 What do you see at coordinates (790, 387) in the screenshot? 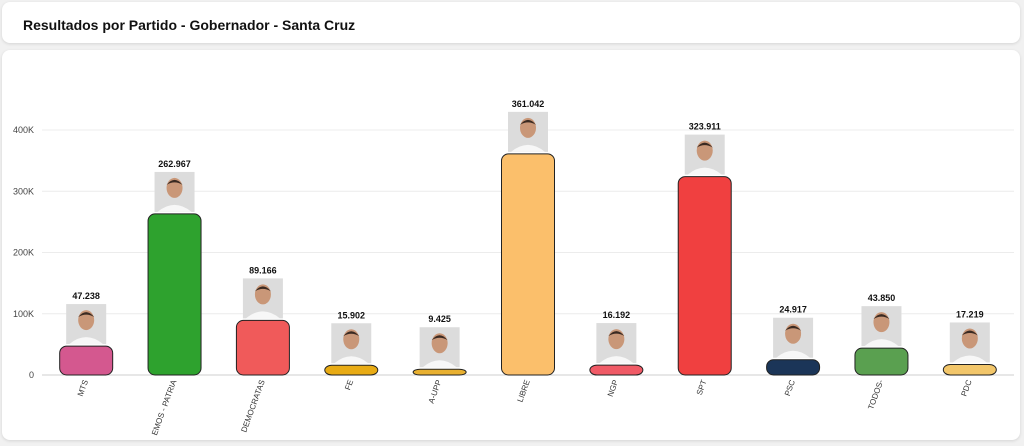
I see `x-tick-label: PSC` at bounding box center [790, 387].